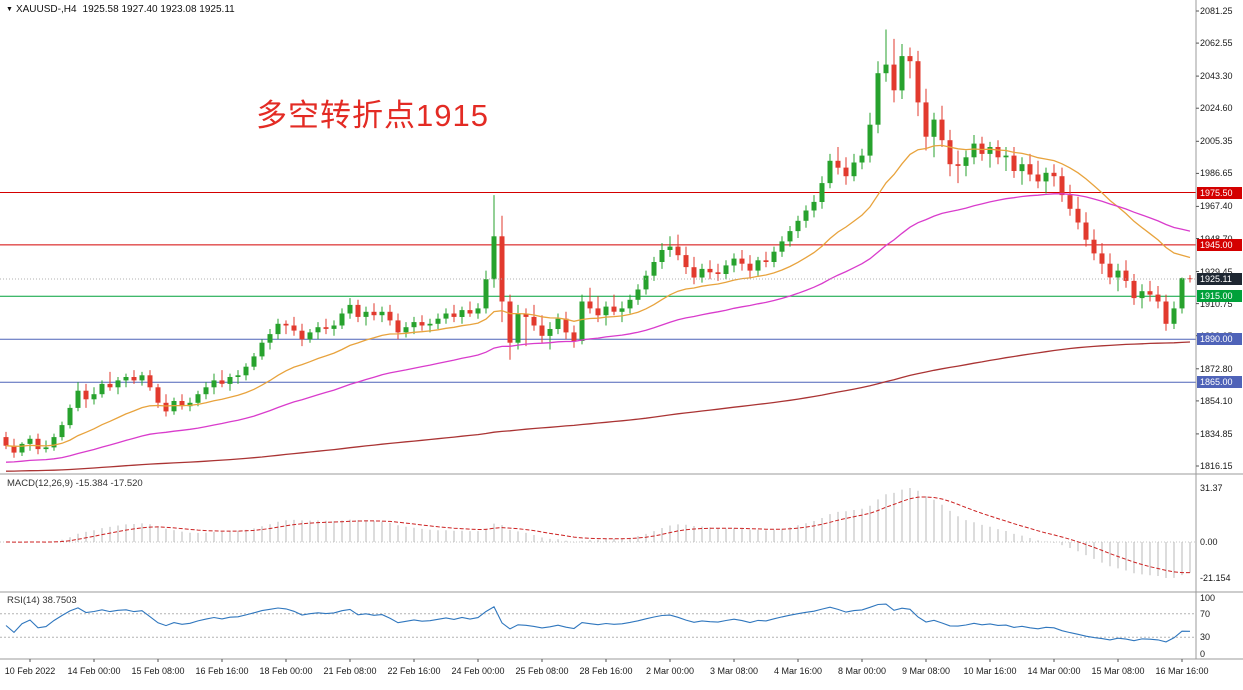  Describe the element at coordinates (9, 9) in the screenshot. I see `symbol-marker-icon: ▼` at that location.